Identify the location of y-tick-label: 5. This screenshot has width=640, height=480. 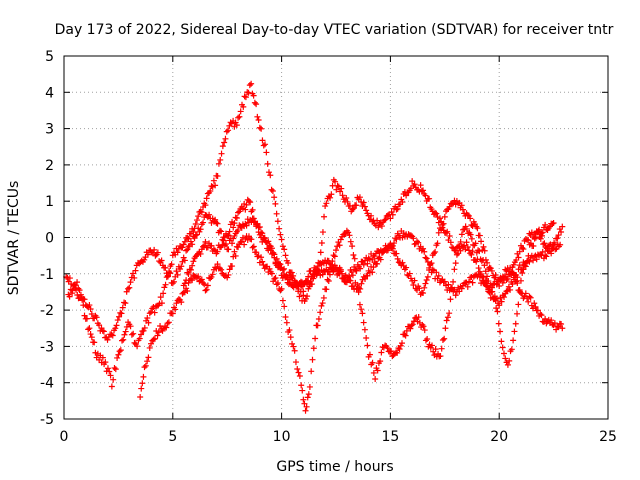
(49, 57).